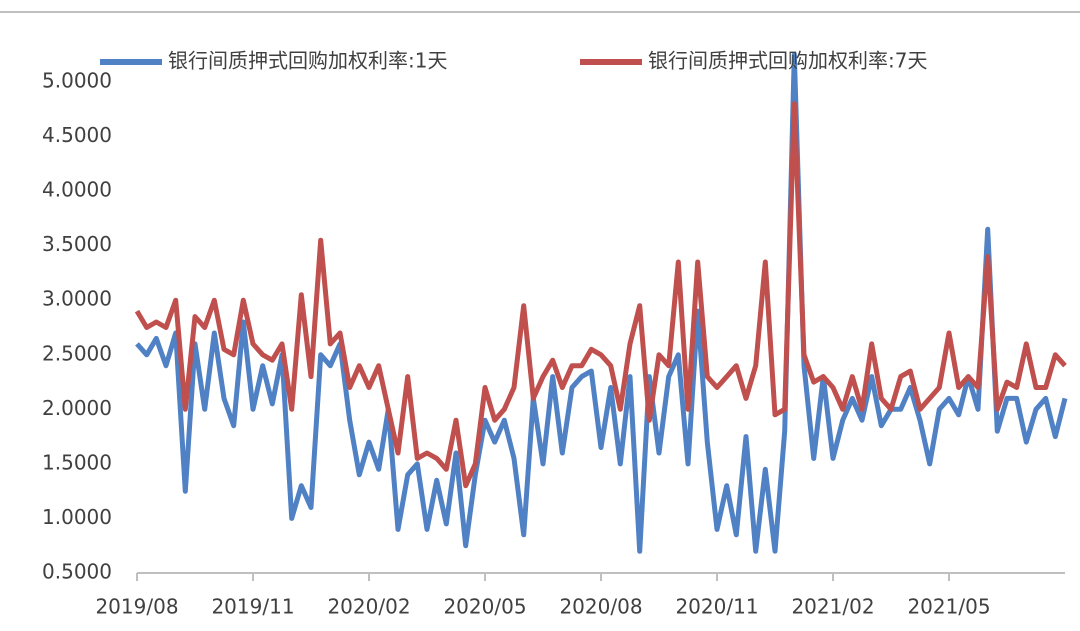 Image resolution: width=1080 pixels, height=631 pixels. I want to click on legend-label: 银行间质押式回购加权利率:1天, so click(307, 61).